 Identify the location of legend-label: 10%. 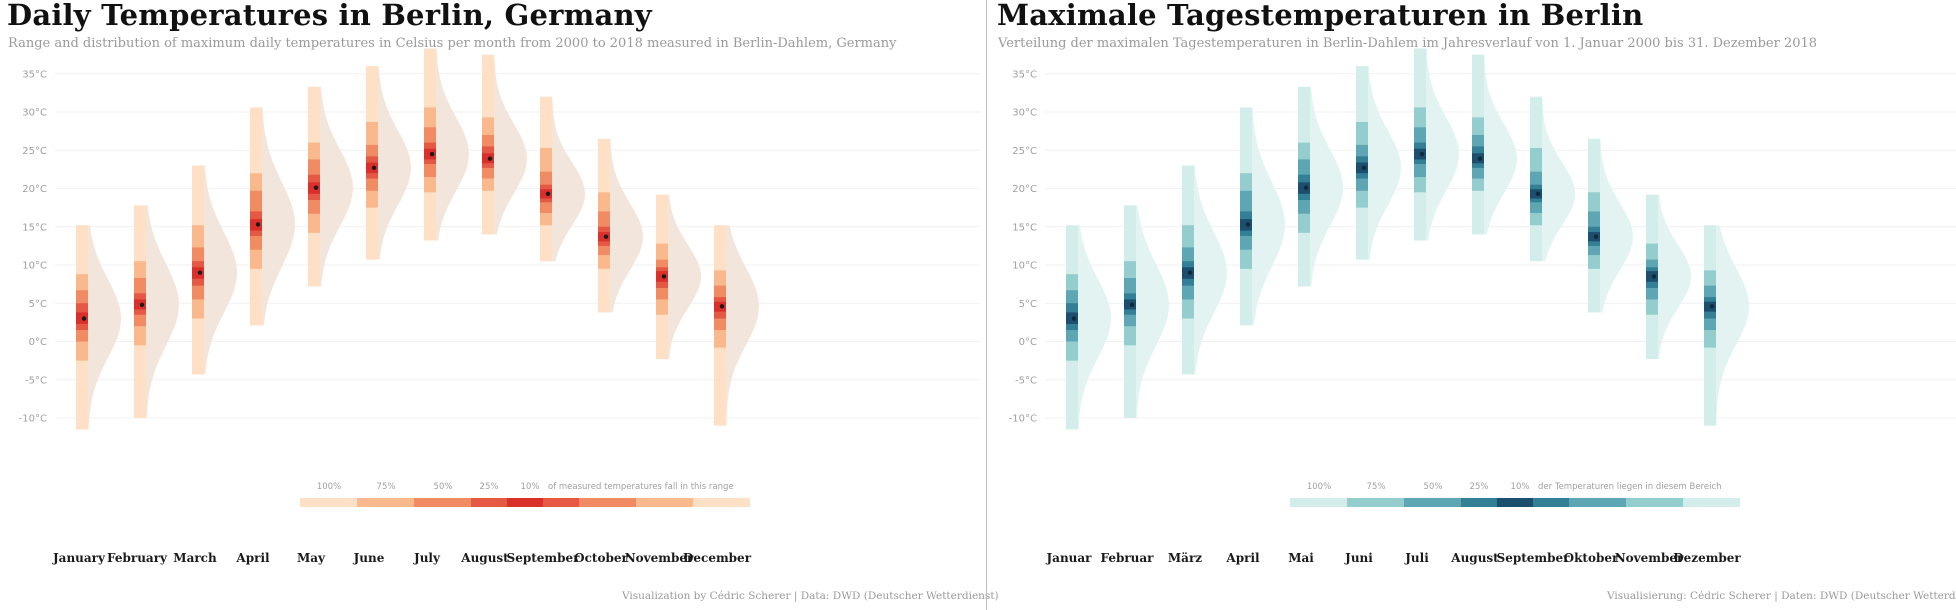
(530, 487).